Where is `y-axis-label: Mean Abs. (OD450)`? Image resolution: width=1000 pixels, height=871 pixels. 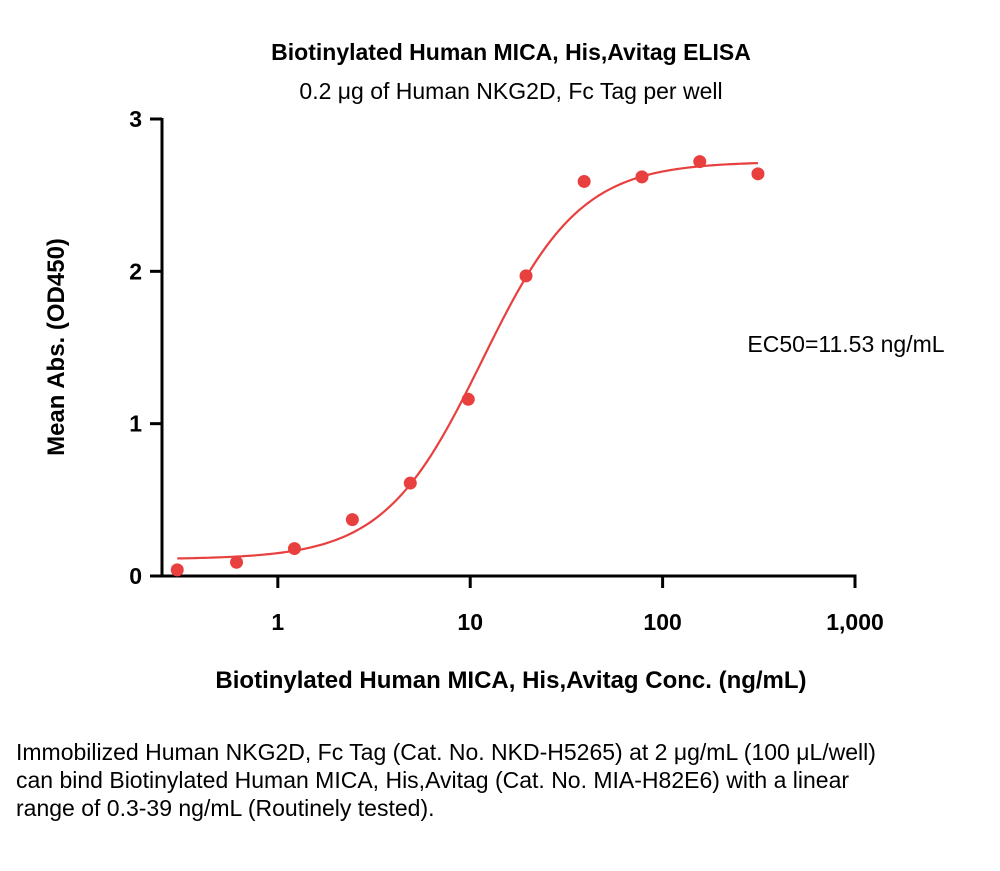 y-axis-label: Mean Abs. (OD450) is located at coordinates (56, 347).